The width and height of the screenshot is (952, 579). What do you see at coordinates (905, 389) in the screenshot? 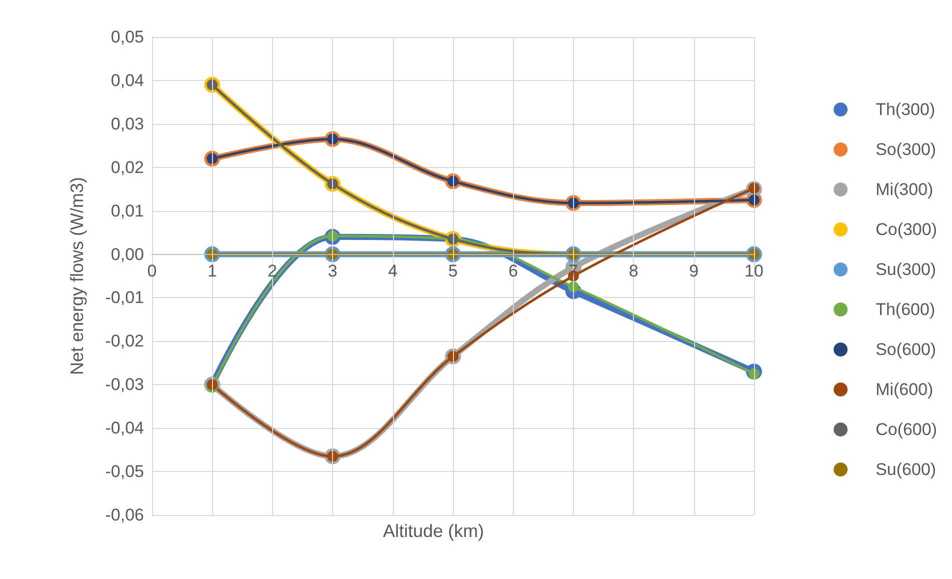
I see `legend-label: Mi(600)` at bounding box center [905, 389].